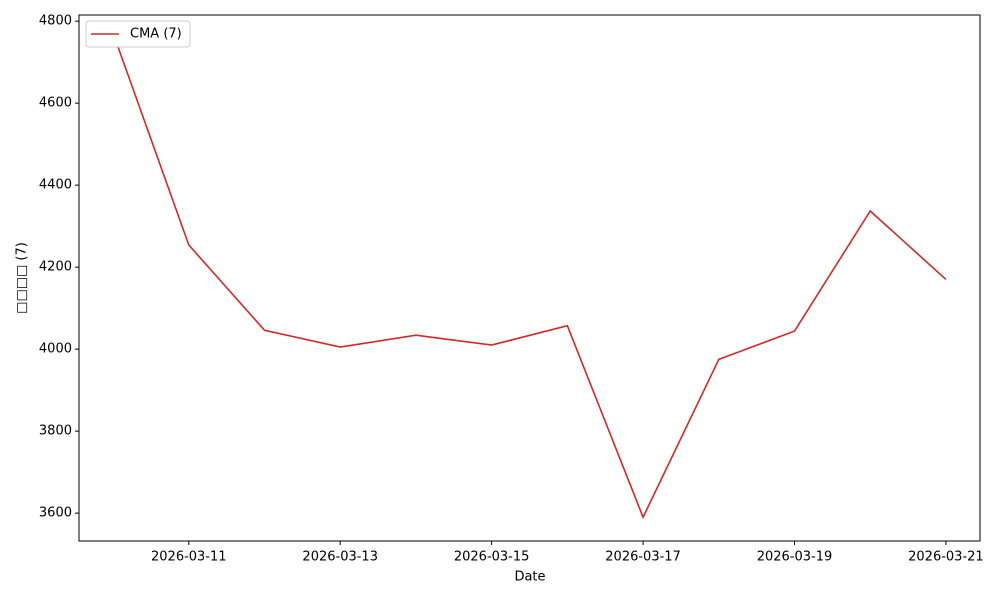 This screenshot has width=1000, height=600. Describe the element at coordinates (946, 557) in the screenshot. I see `x-tick-label: 2026-03-21` at that location.